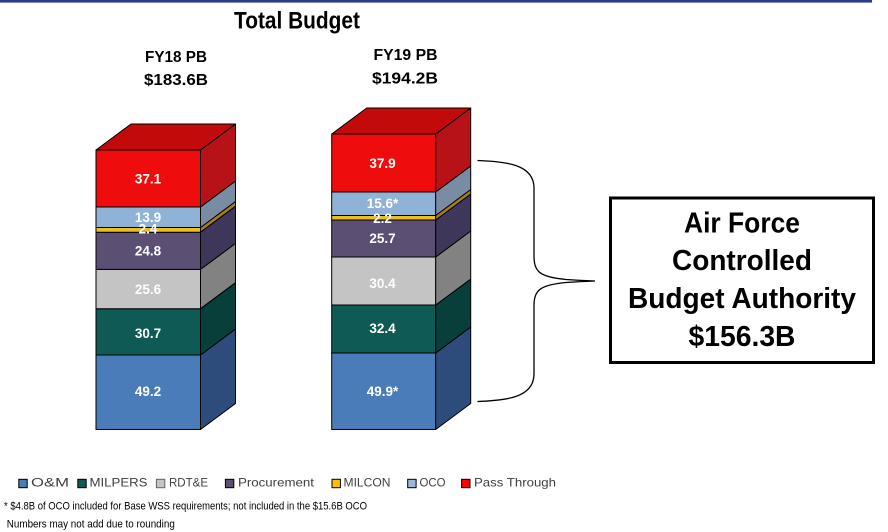 The image size is (888, 532). What do you see at coordinates (742, 224) in the screenshot?
I see `svg-text: Air Force` at bounding box center [742, 224].